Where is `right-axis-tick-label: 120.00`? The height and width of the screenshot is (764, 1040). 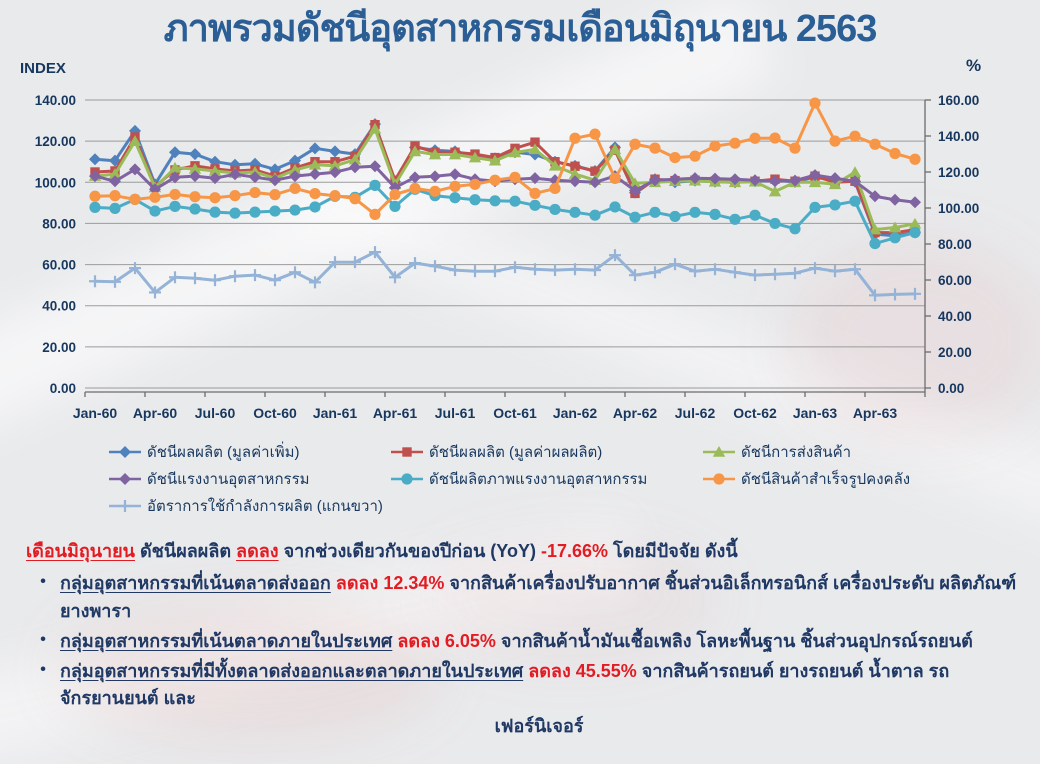 right-axis-tick-label: 120.00 is located at coordinates (958, 172).